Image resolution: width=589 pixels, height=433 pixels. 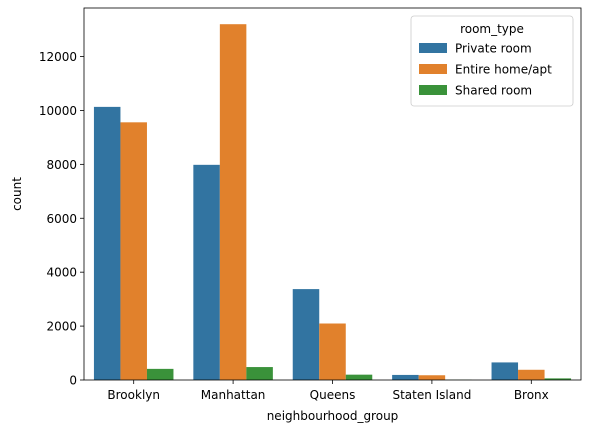 I want to click on x-tick-label: Bronx, so click(x=531, y=395).